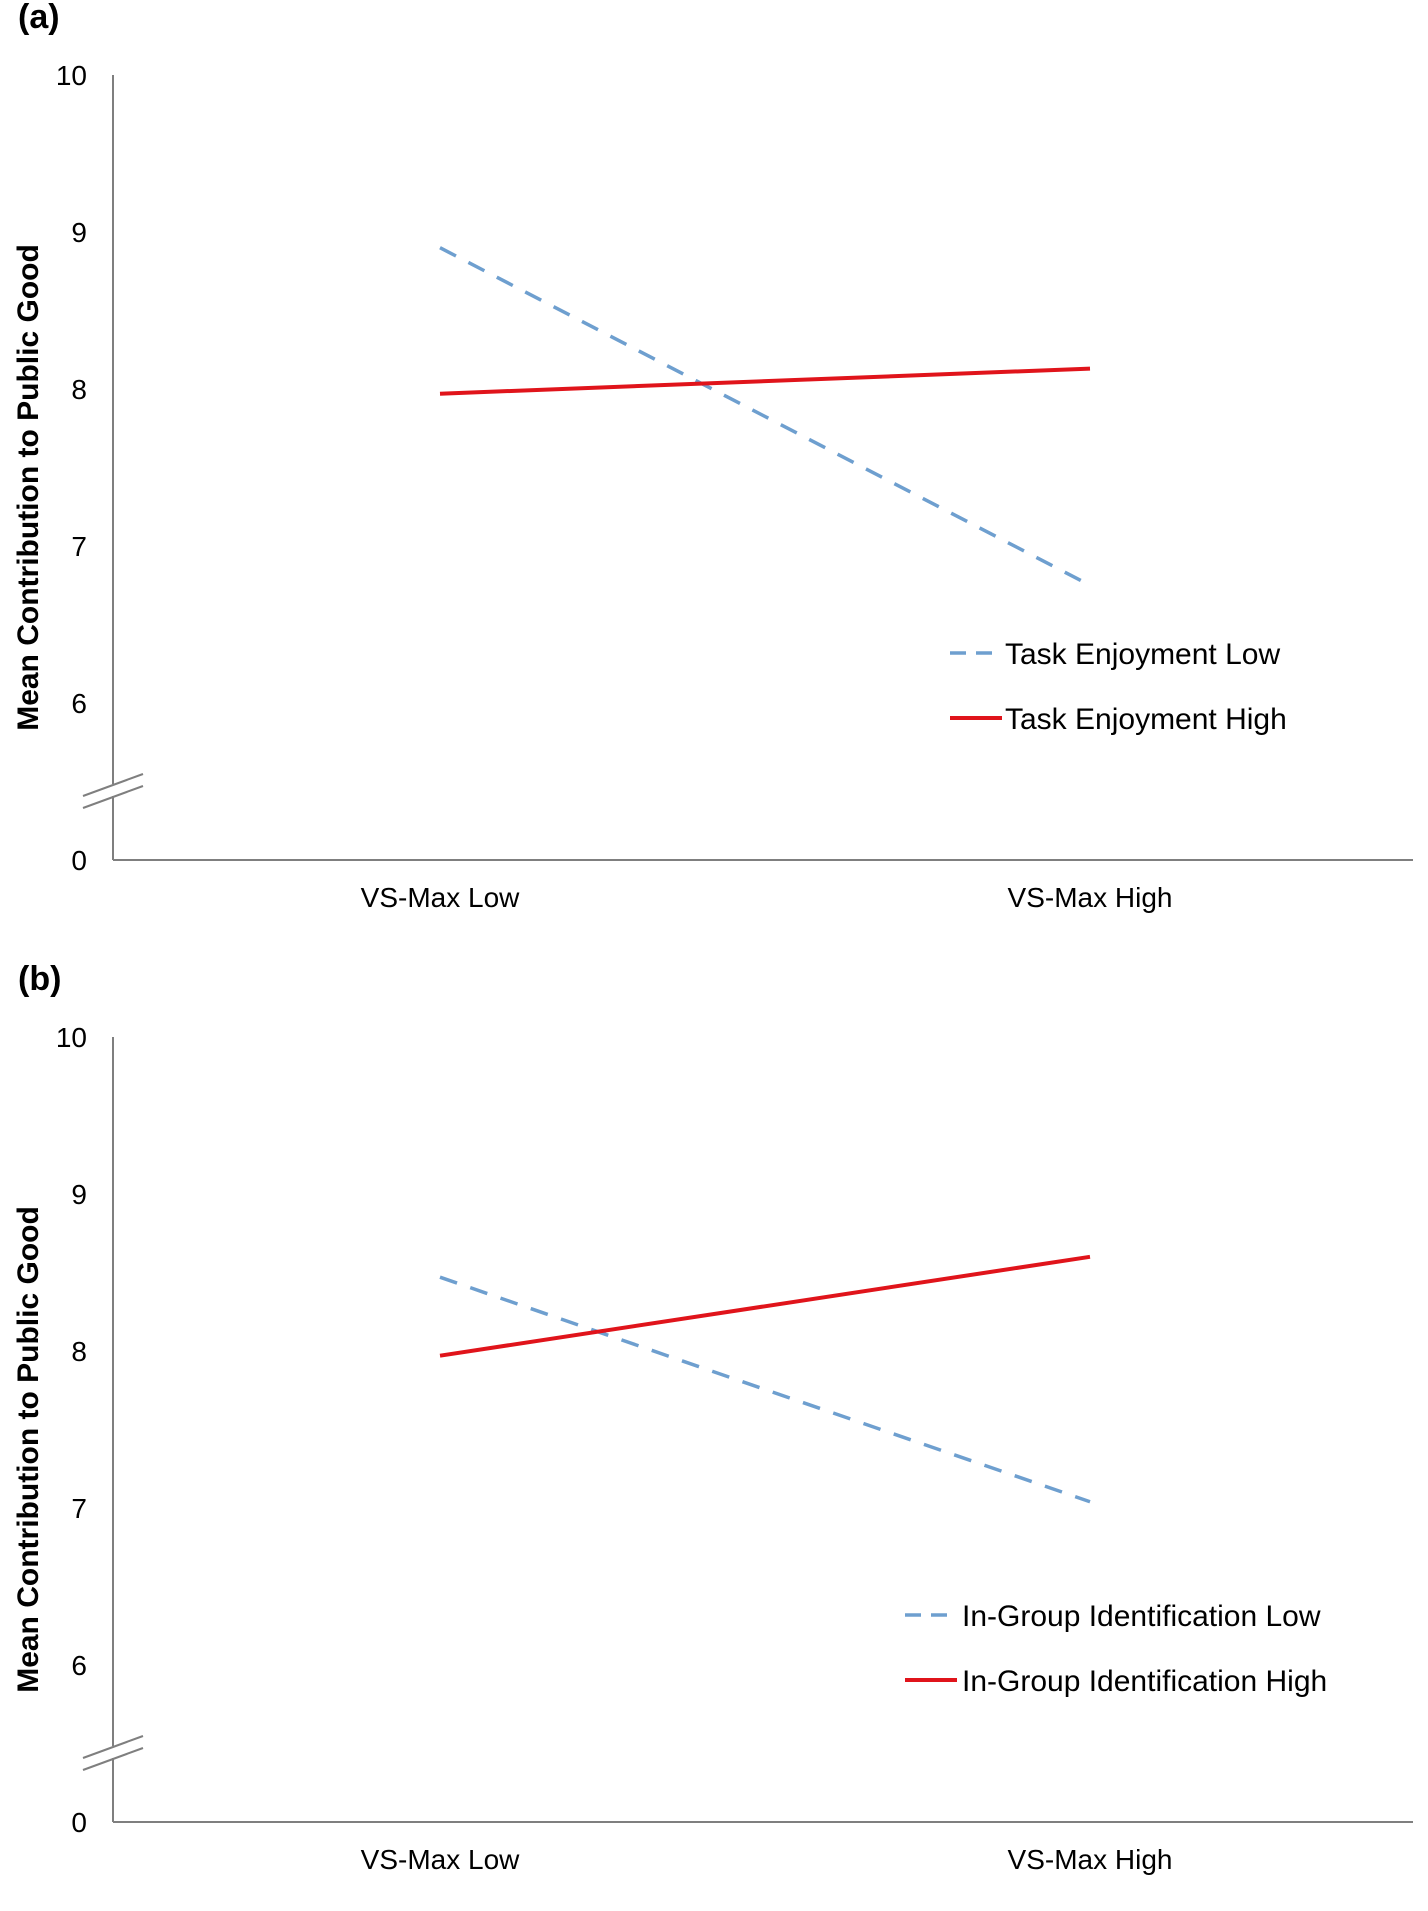  I want to click on legend-entry: Task Enjoyment Low, so click(1142, 654).